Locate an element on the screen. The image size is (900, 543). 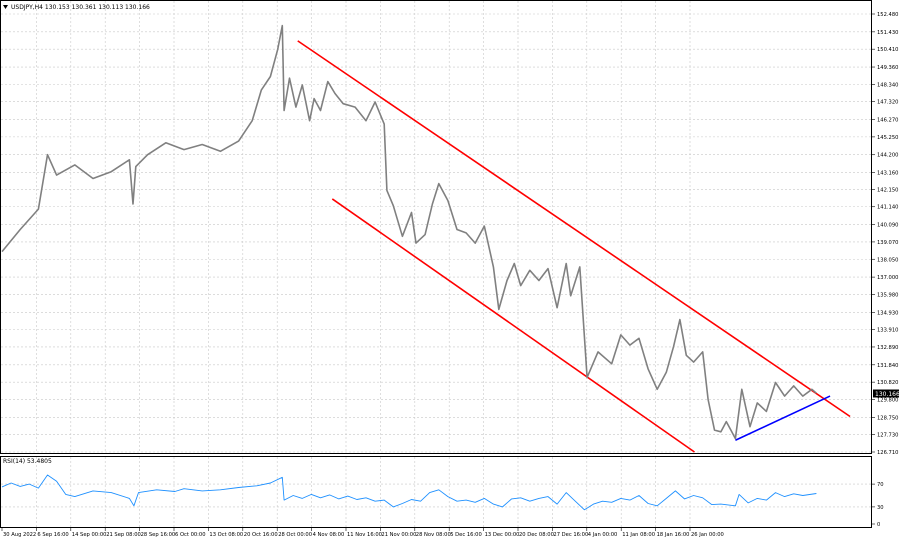
x-tick-label: 18 Jan 16:00 is located at coordinates (673, 535).